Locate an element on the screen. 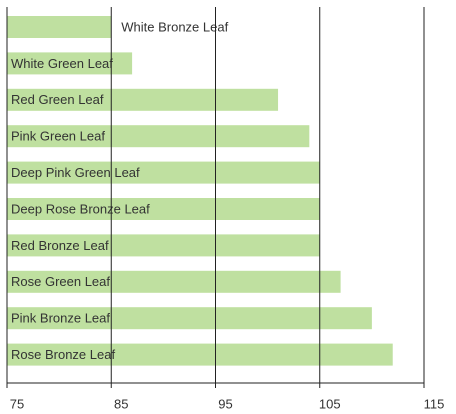  bar-label: Pink Green Leaf is located at coordinates (58, 136).